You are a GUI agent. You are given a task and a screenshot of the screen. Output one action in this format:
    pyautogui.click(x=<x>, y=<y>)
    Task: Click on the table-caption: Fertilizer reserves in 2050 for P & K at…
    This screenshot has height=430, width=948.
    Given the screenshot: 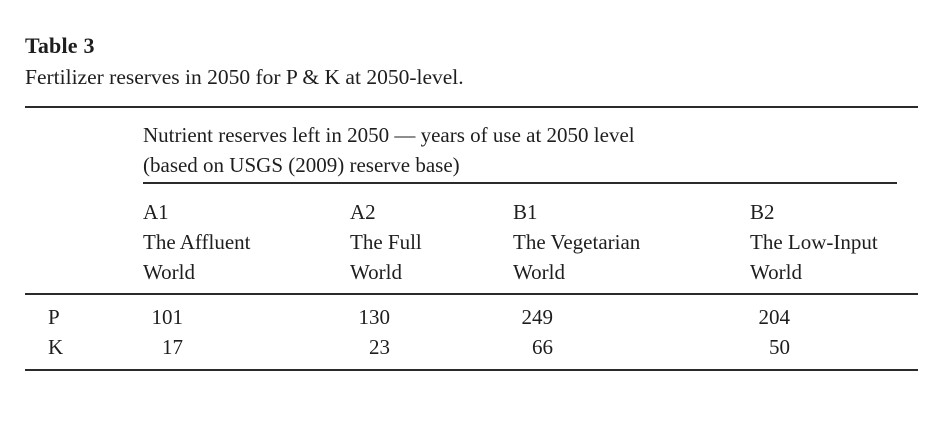 What is the action you would take?
    pyautogui.click(x=244, y=77)
    